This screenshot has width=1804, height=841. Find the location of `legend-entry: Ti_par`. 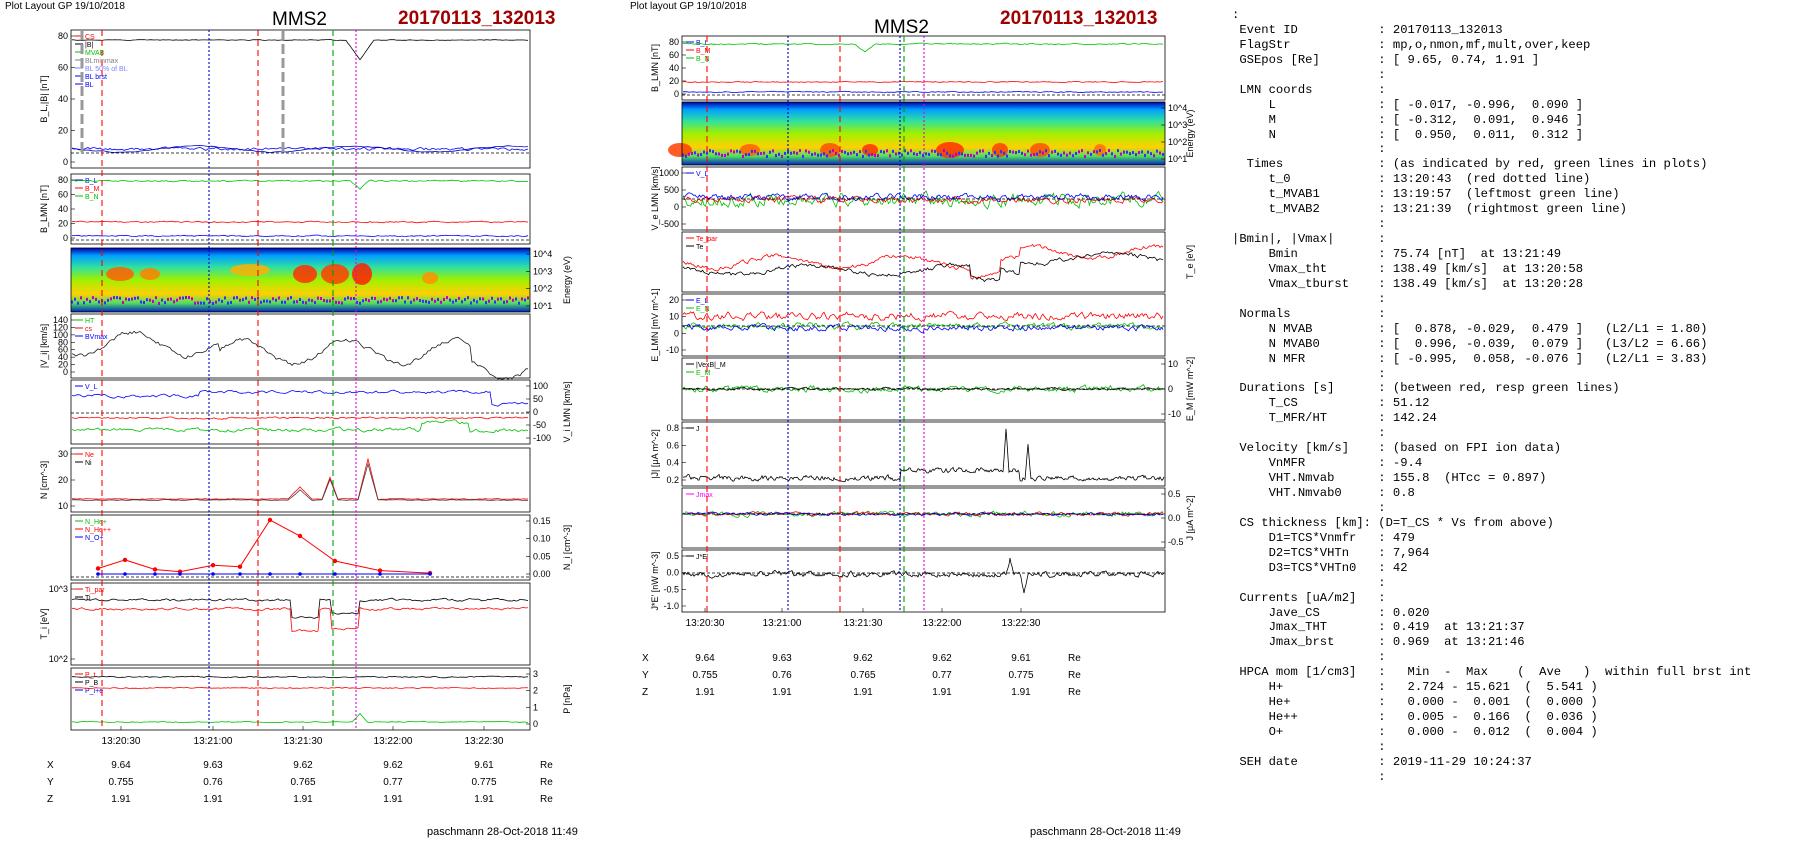

legend-entry: Ti_par is located at coordinates (95, 590).